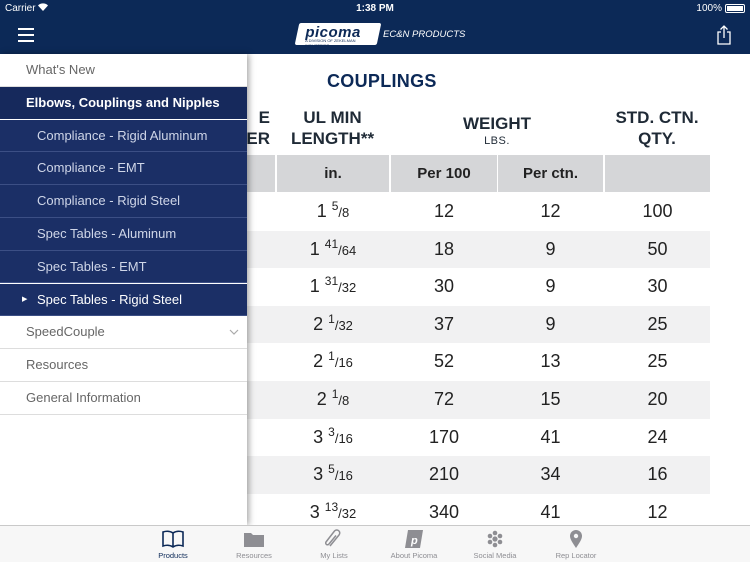 The height and width of the screenshot is (562, 750). I want to click on weight-per-100-cell: 170, so click(444, 436).